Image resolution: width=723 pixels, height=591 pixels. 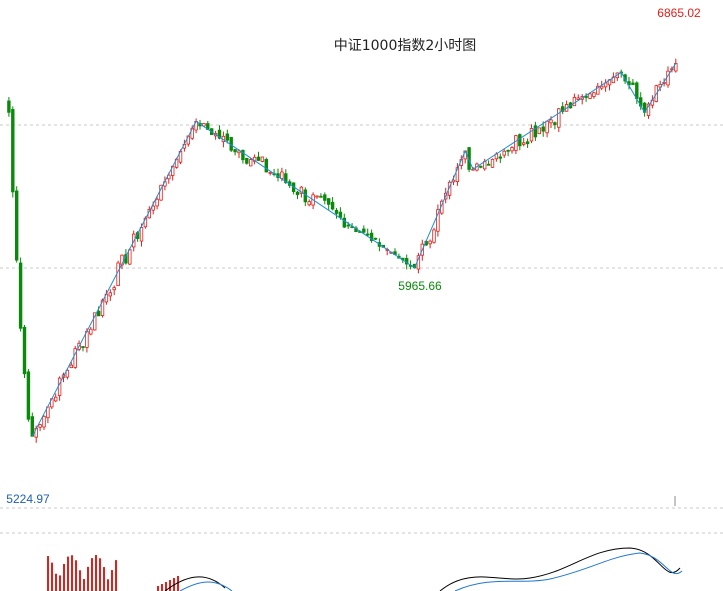 I want to click on high-price-label: 6865.02, so click(x=679, y=13).